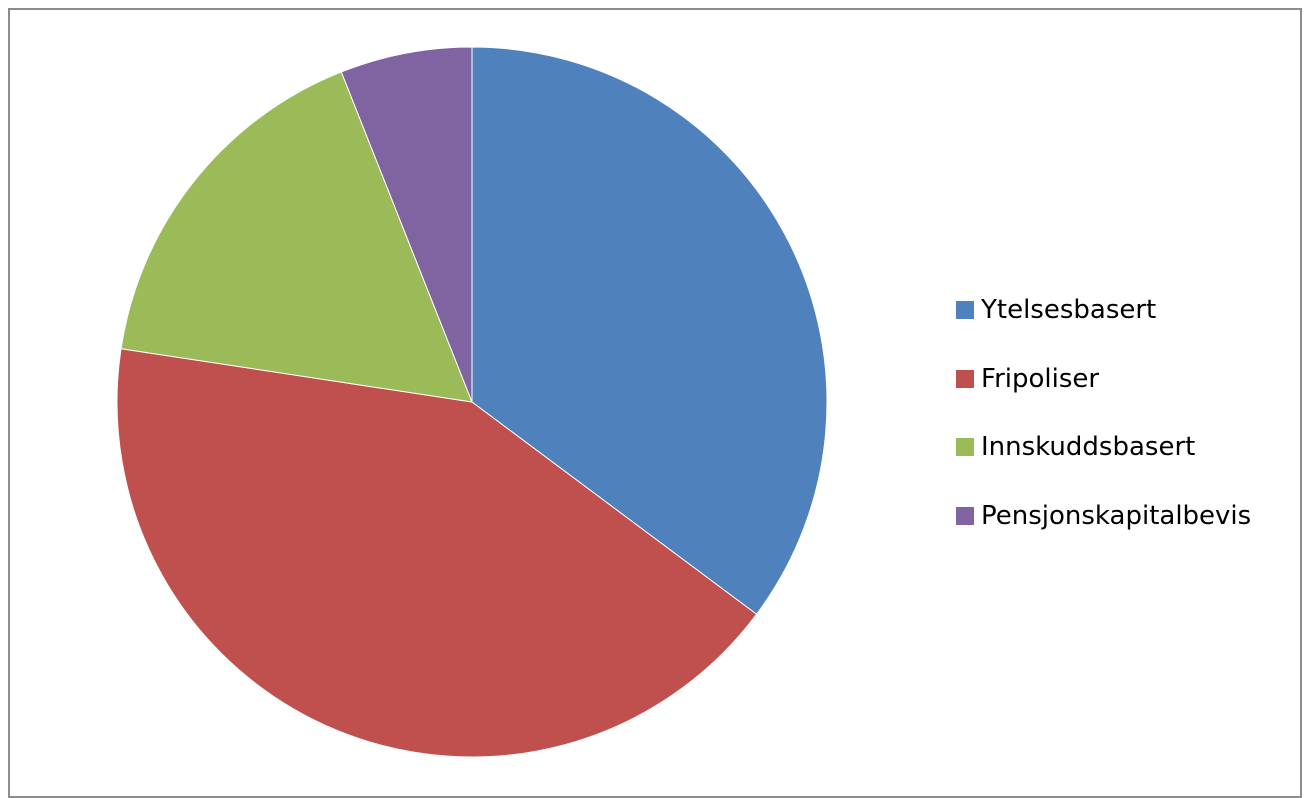 The image size is (1305, 798). I want to click on legend-label-ytelsesbasert: Ytelsesbasert, so click(1069, 310).